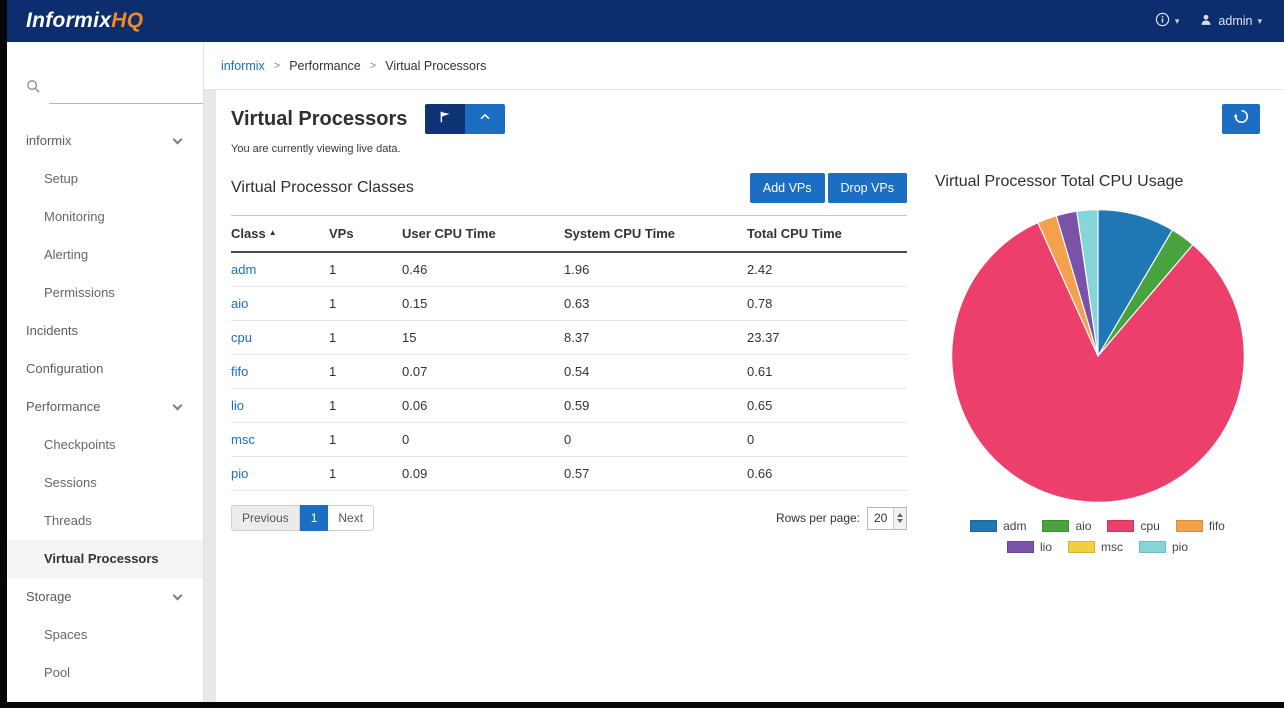 The width and height of the screenshot is (1284, 708). I want to click on sidebar-item-virtual-processors: Virtual Processors, so click(101, 559).